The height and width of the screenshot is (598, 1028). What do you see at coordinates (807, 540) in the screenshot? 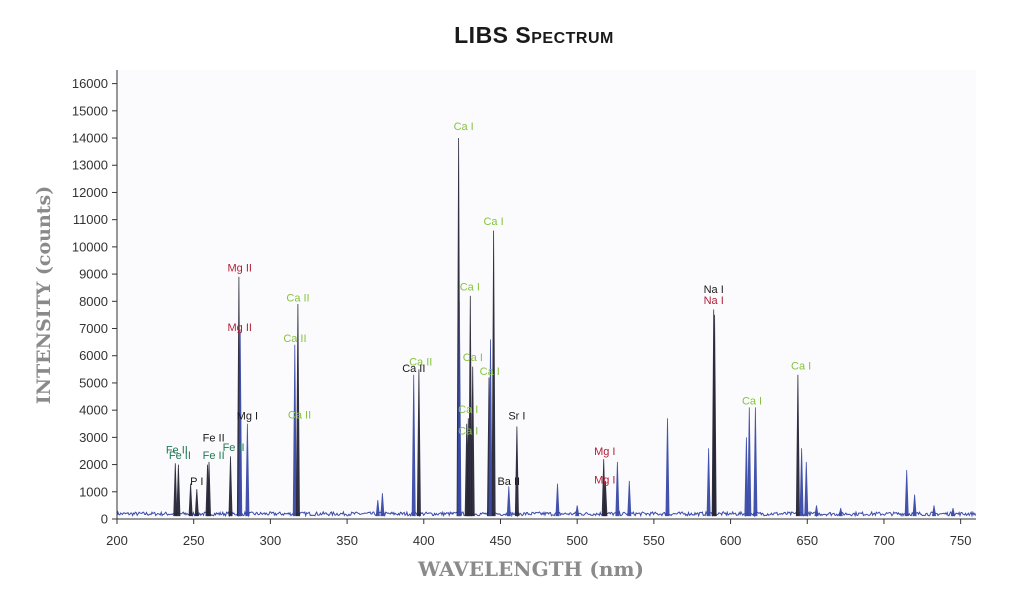
I see `x-tick-label: 650` at bounding box center [807, 540].